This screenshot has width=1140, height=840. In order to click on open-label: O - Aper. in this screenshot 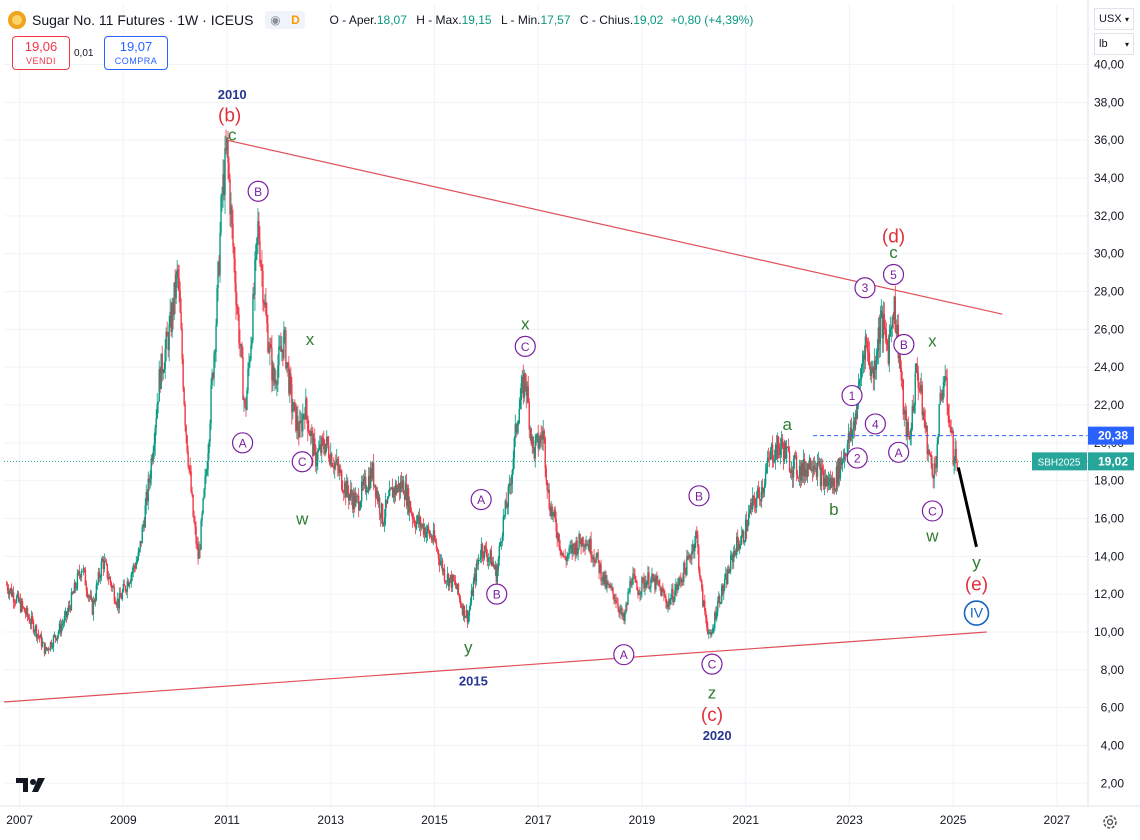, I will do `click(353, 20)`.